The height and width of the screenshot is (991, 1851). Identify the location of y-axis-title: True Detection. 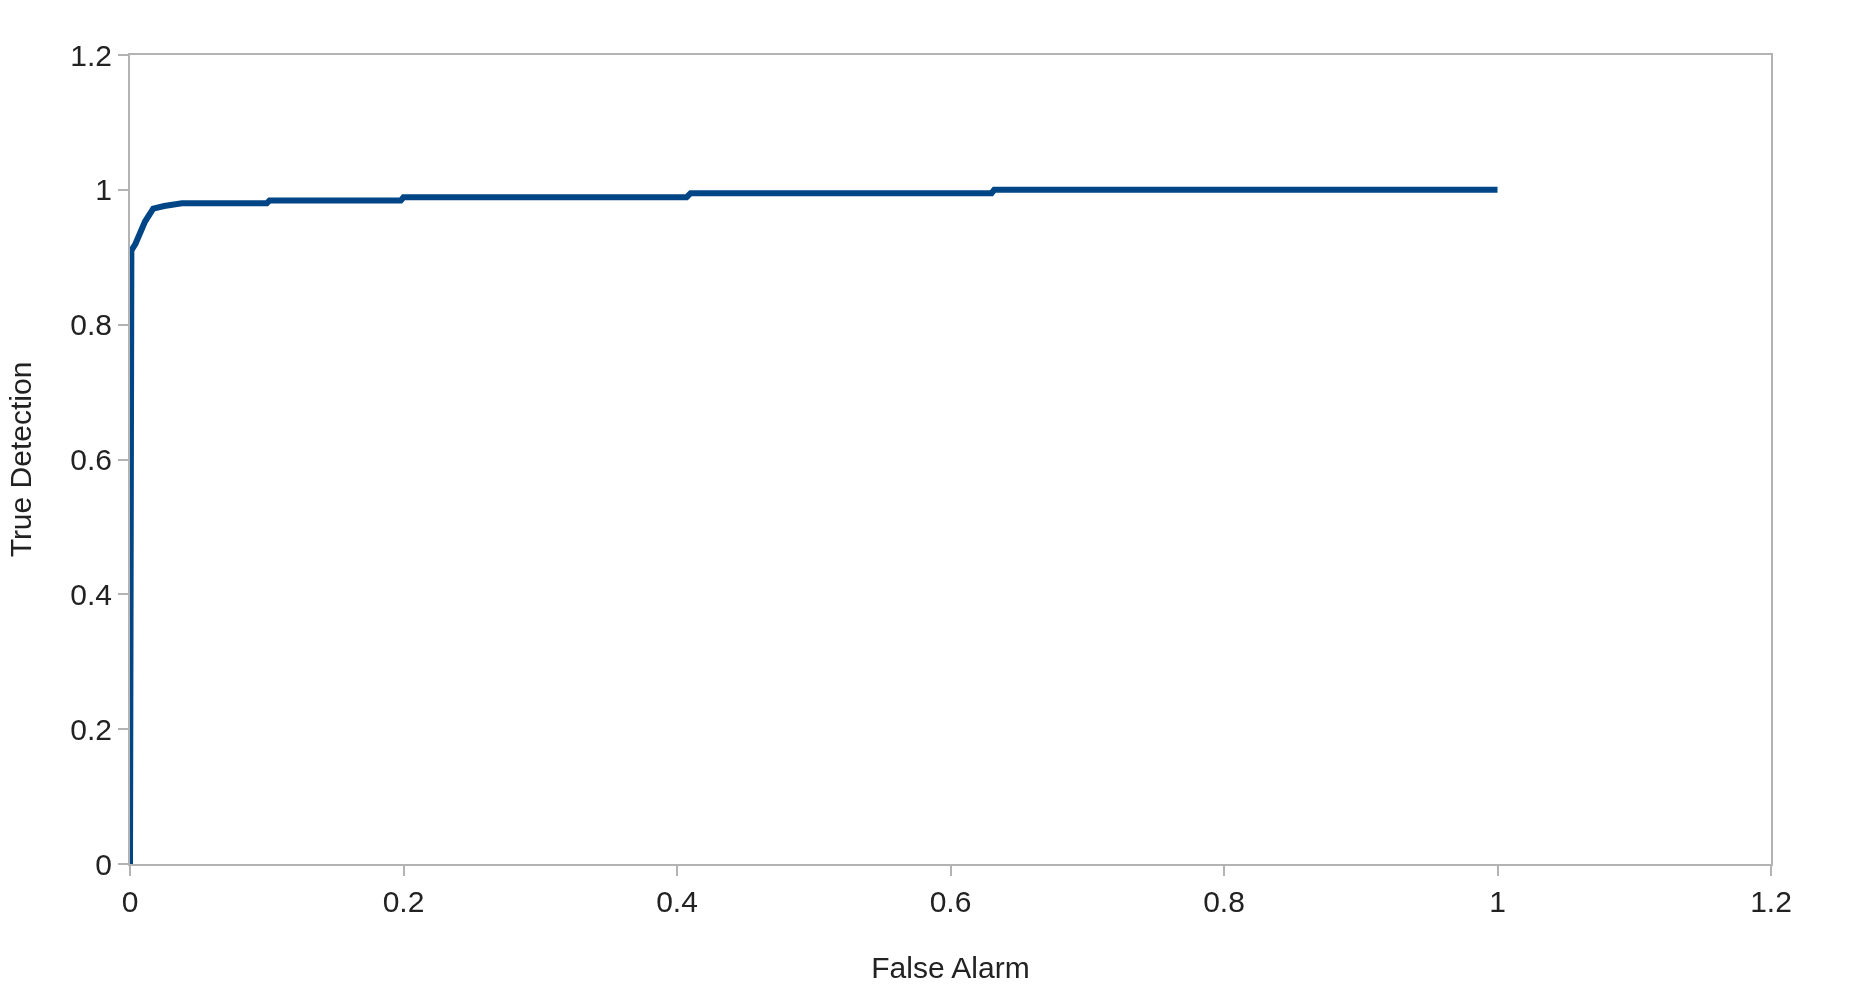
(20, 459).